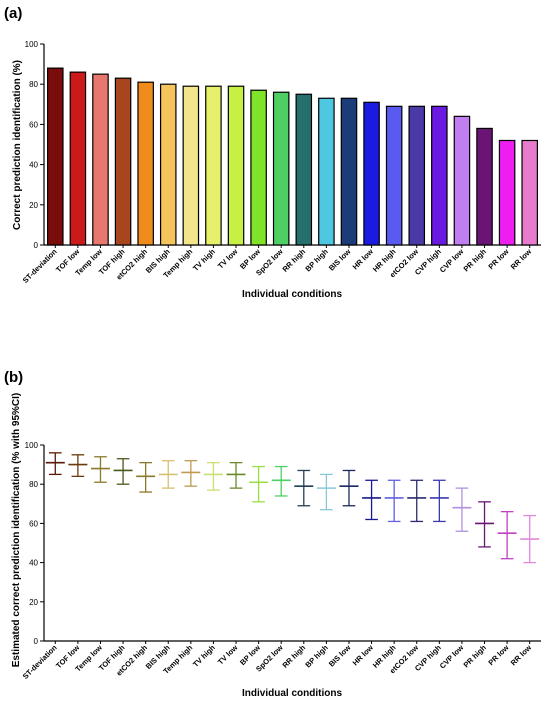 This screenshot has width=550, height=708. What do you see at coordinates (521, 655) in the screenshot?
I see `panel-b-category-label: RR low` at bounding box center [521, 655].